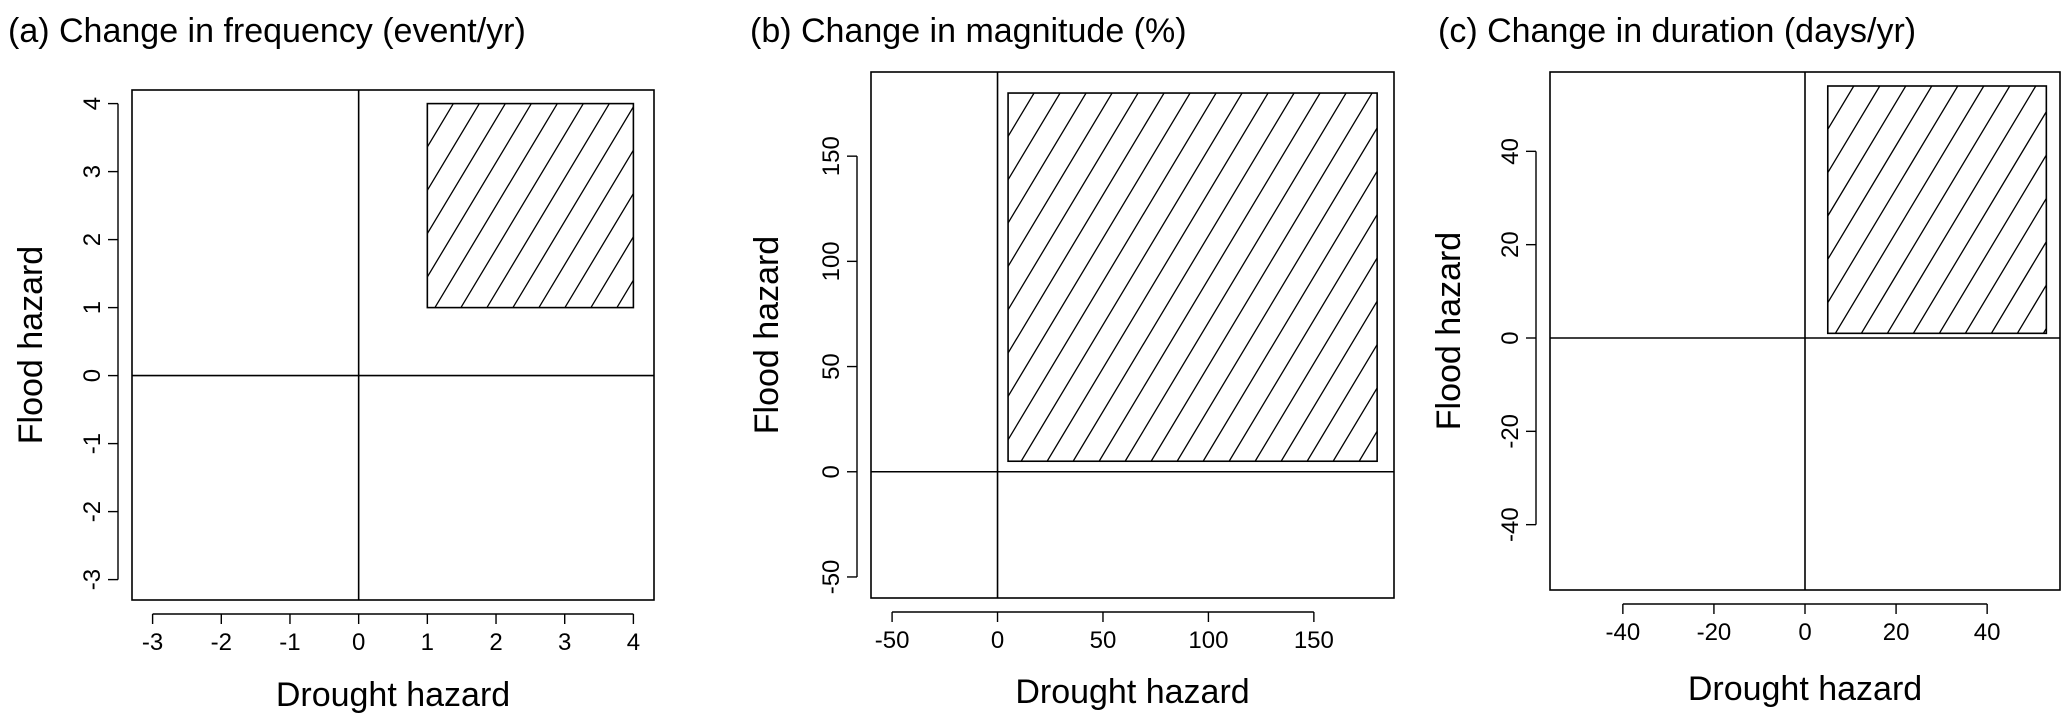 This screenshot has height=726, width=2067. I want to click on y-tick-label: 2, so click(92, 239).